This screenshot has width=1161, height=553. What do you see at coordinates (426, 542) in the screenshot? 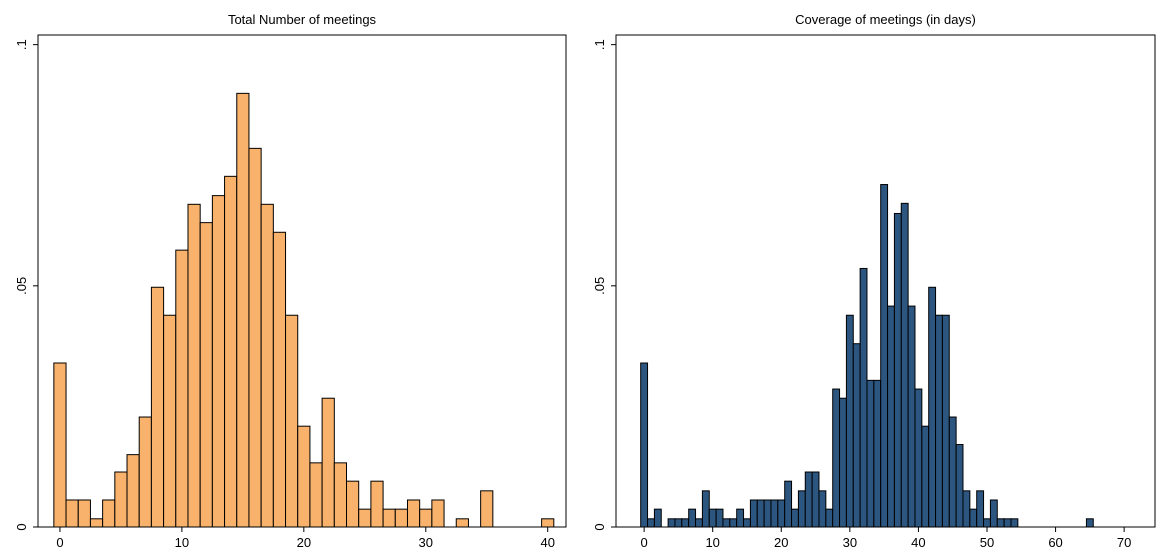
I see `x-tick-label: 30` at bounding box center [426, 542].